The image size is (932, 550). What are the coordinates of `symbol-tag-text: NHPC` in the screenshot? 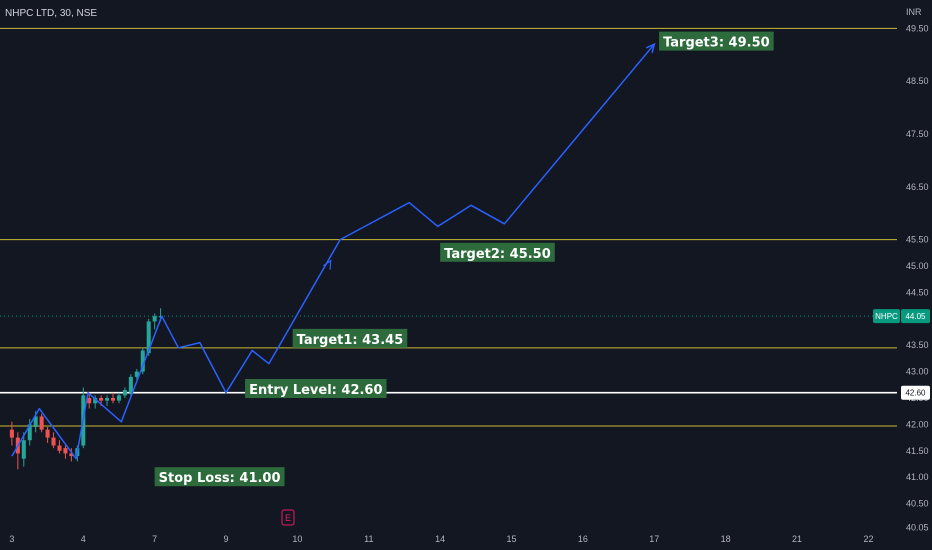 It's located at (886, 316).